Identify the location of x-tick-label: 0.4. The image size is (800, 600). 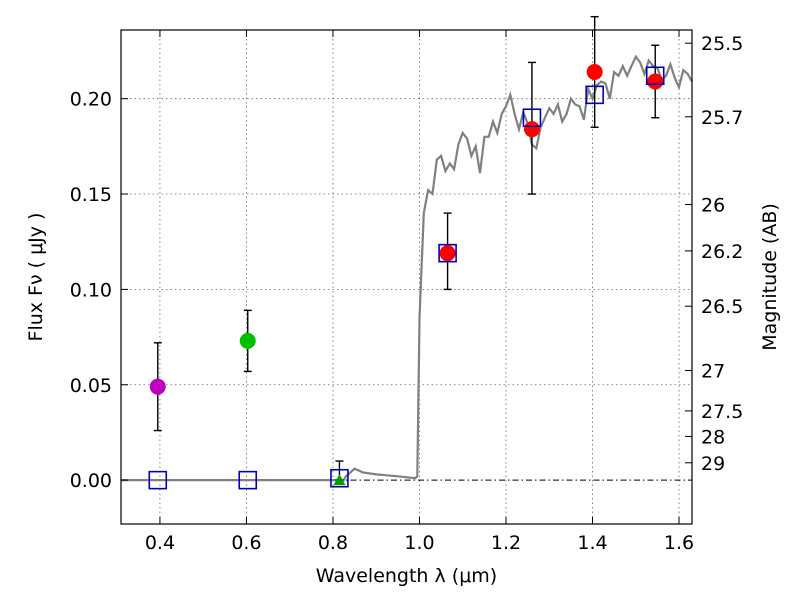
(160, 543).